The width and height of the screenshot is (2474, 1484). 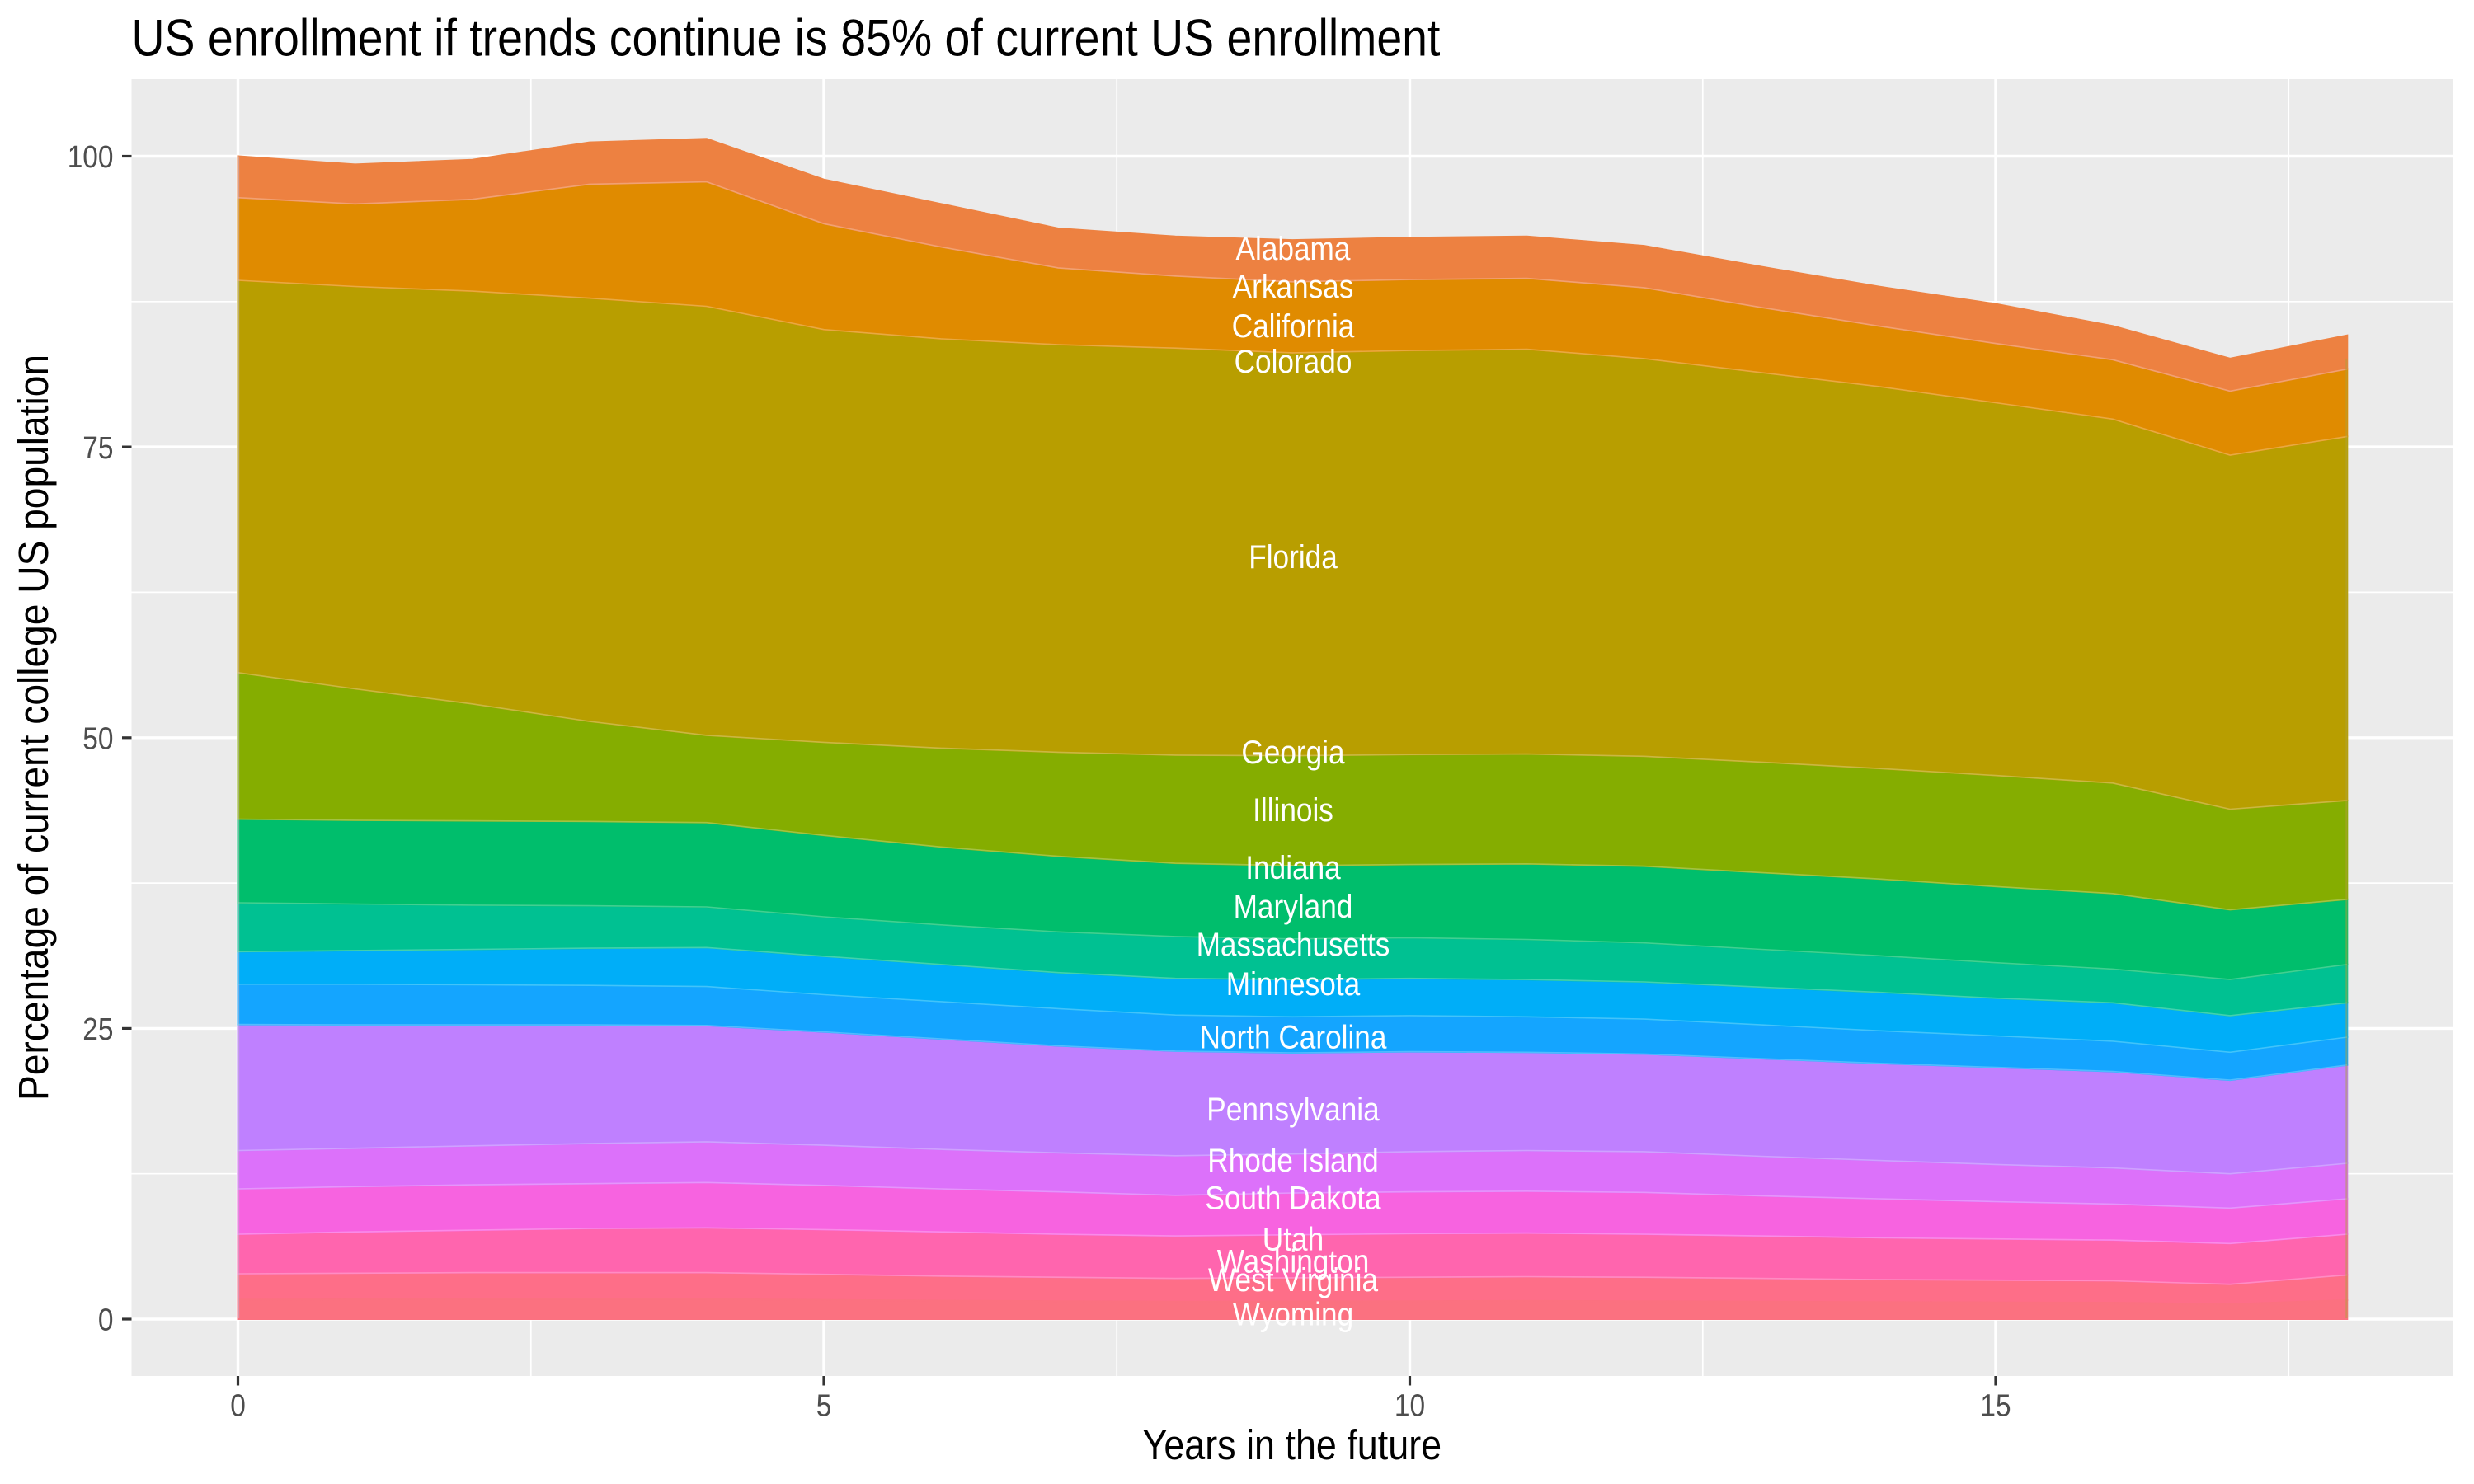 I want to click on svg-text: West Virginia, so click(x=1293, y=1280).